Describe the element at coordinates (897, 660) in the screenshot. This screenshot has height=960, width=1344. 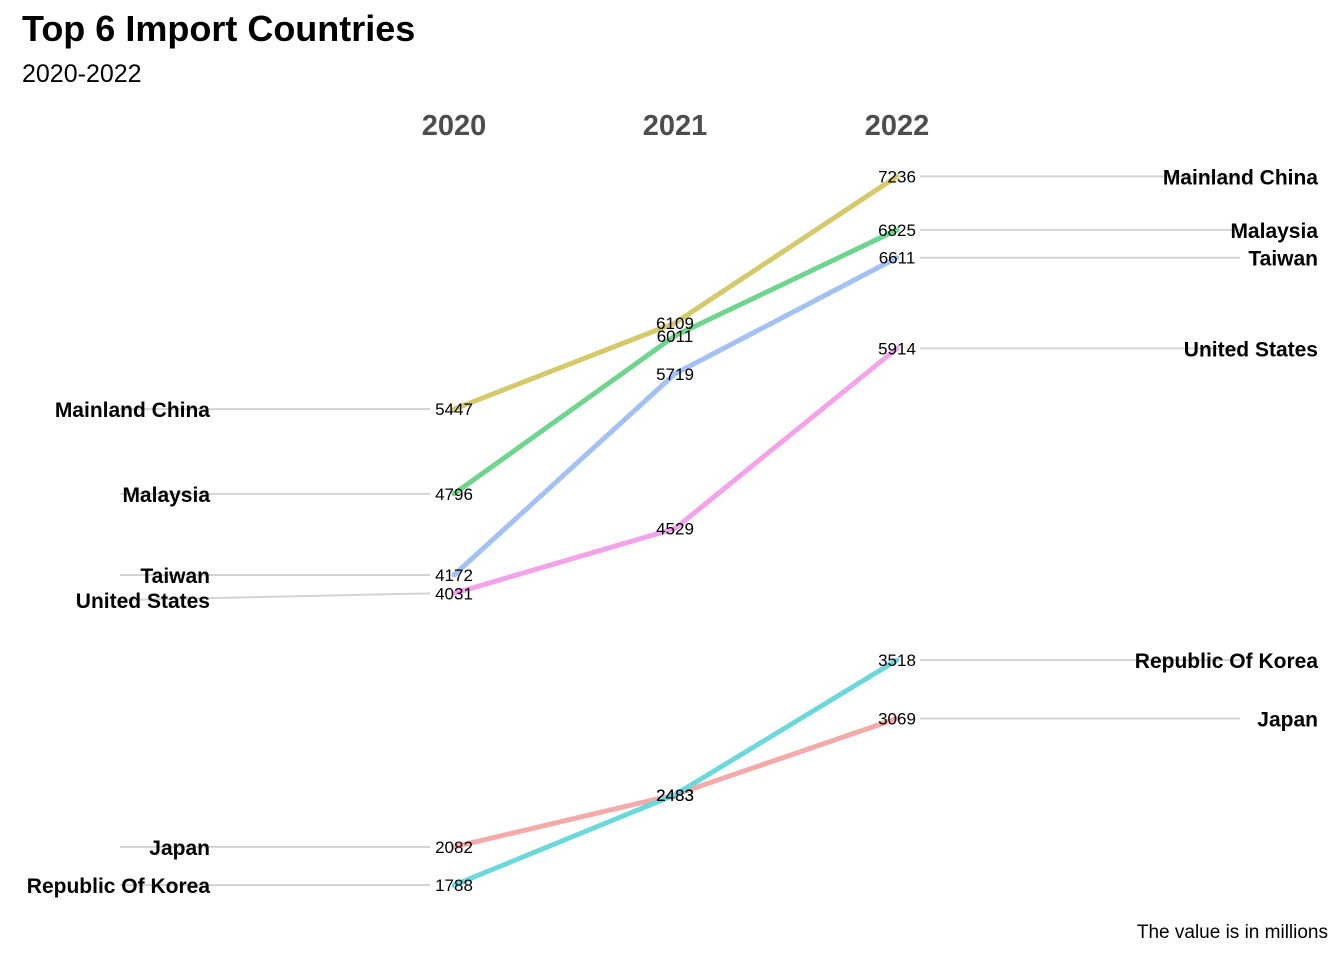
I see `data-label: 3518` at that location.